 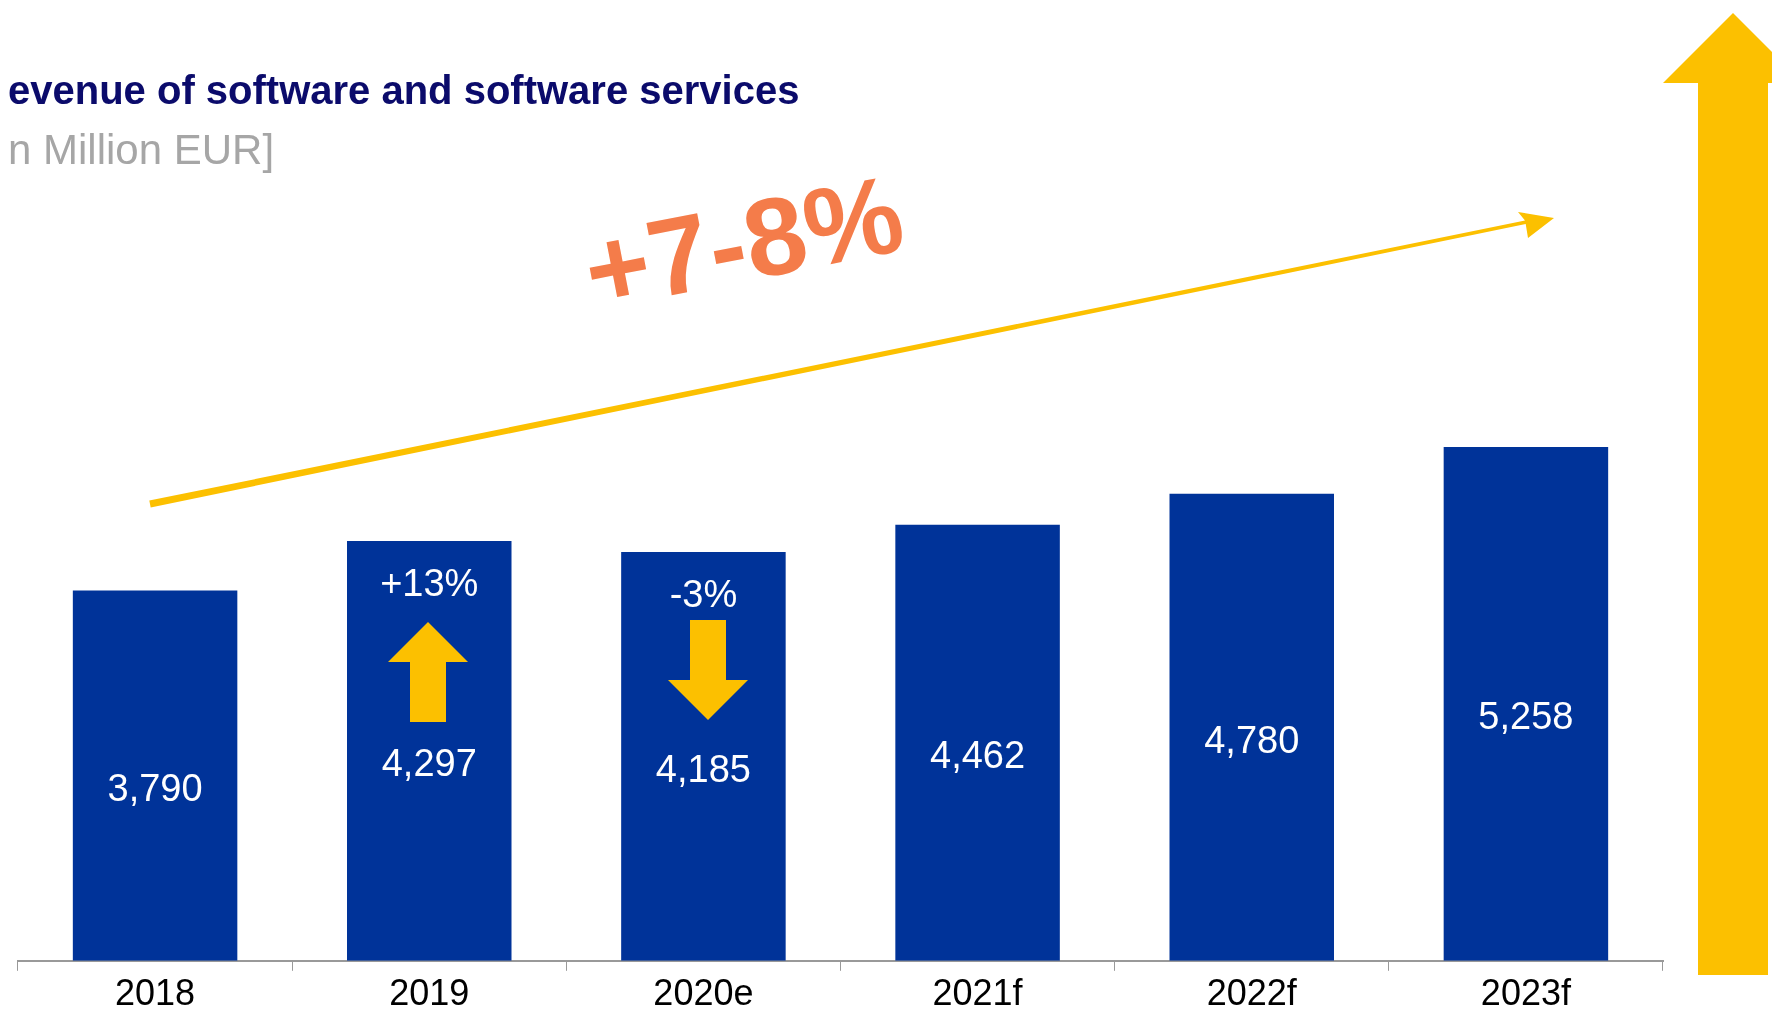 I want to click on data-label: 3,790, so click(x=155, y=788).